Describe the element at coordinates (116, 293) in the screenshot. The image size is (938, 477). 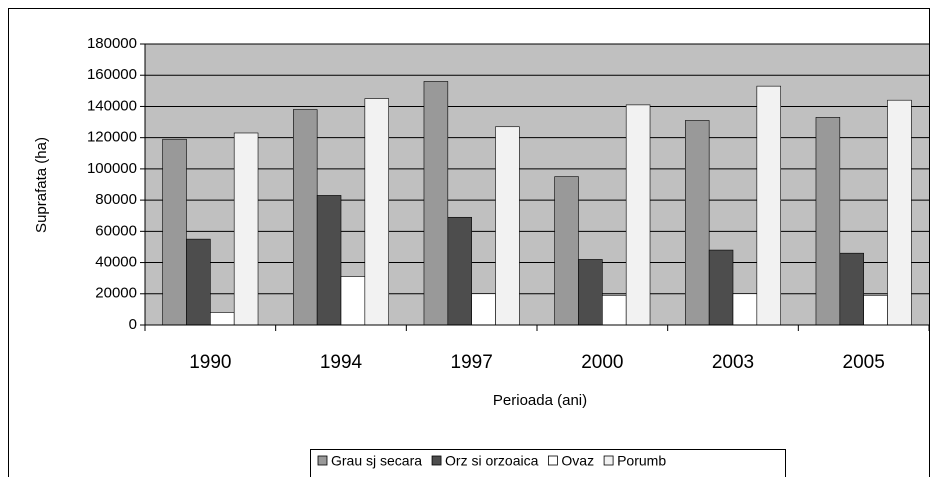
I see `y-tick-label: 20000` at that location.